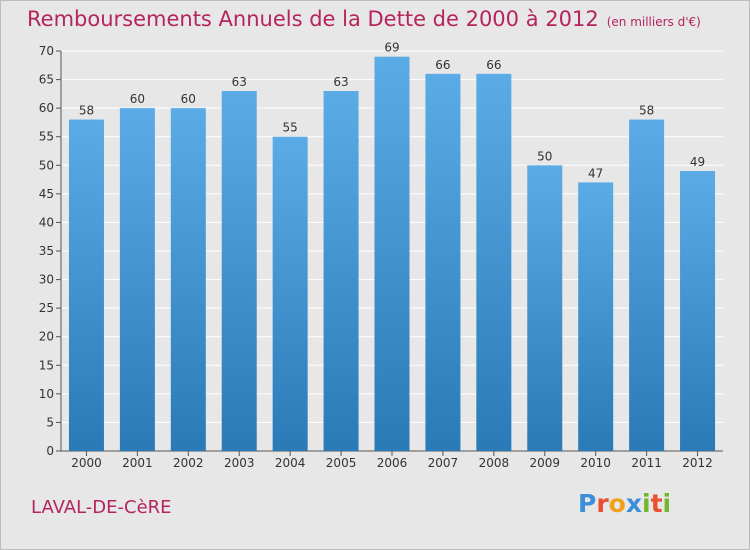 The height and width of the screenshot is (550, 750). What do you see at coordinates (239, 463) in the screenshot?
I see `x-tick-label-2003: 2003` at bounding box center [239, 463].